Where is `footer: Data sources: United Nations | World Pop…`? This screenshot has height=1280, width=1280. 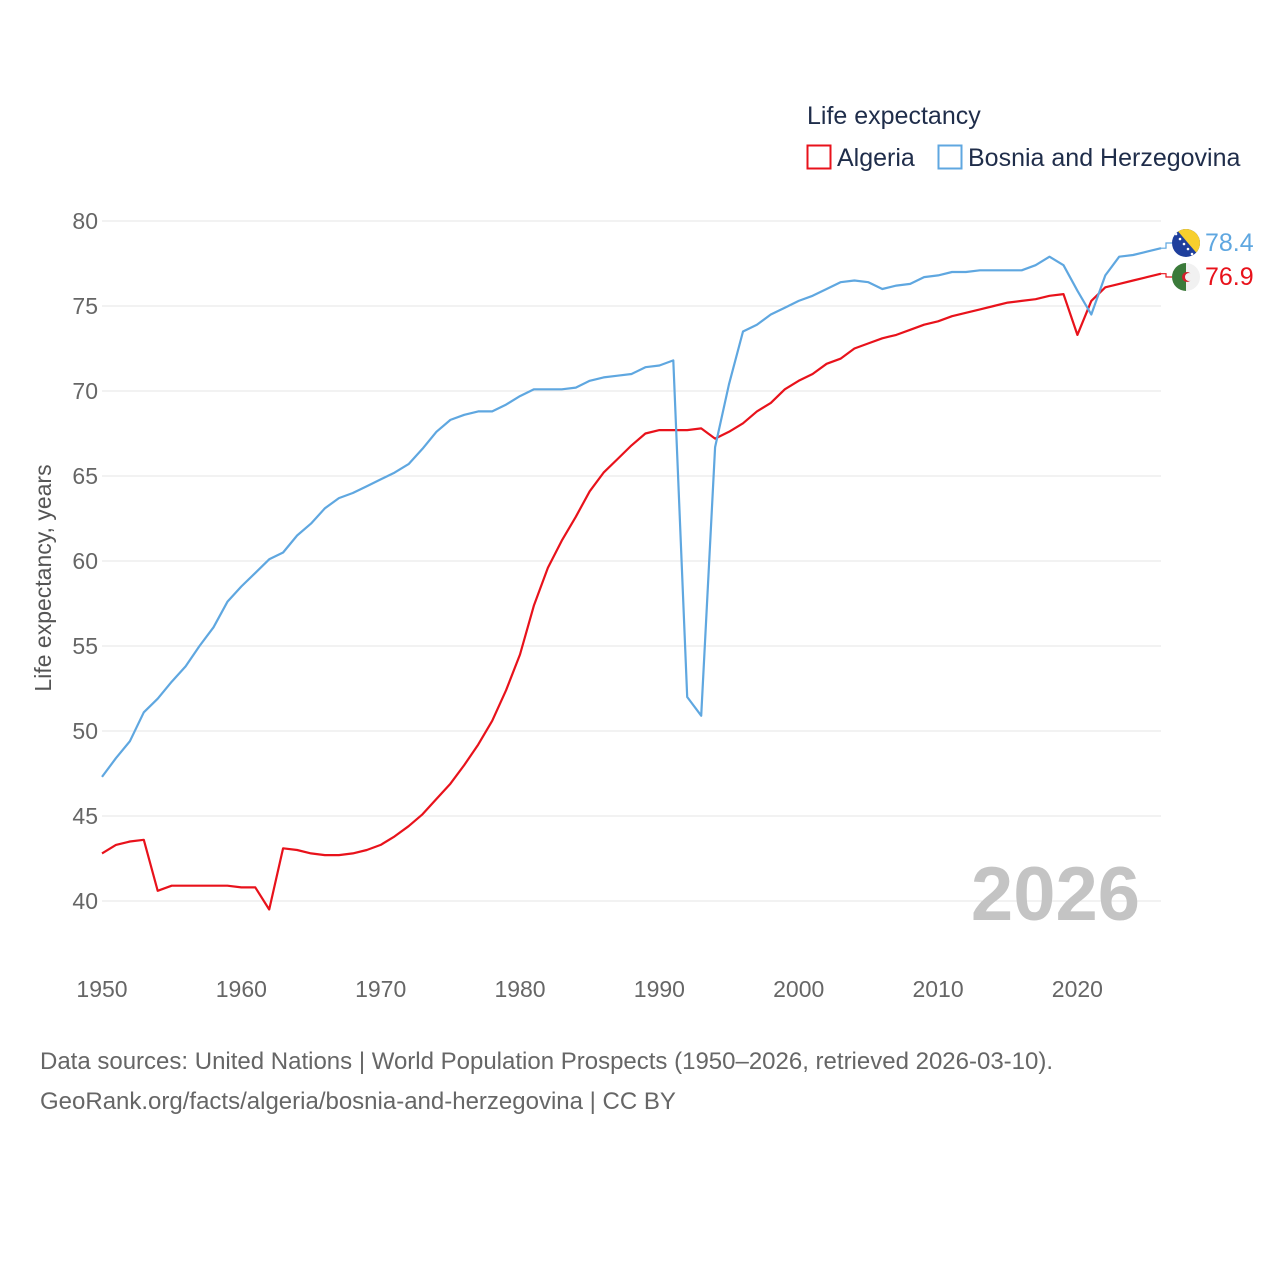 footer: Data sources: United Nations | World Pop… is located at coordinates (650, 1082).